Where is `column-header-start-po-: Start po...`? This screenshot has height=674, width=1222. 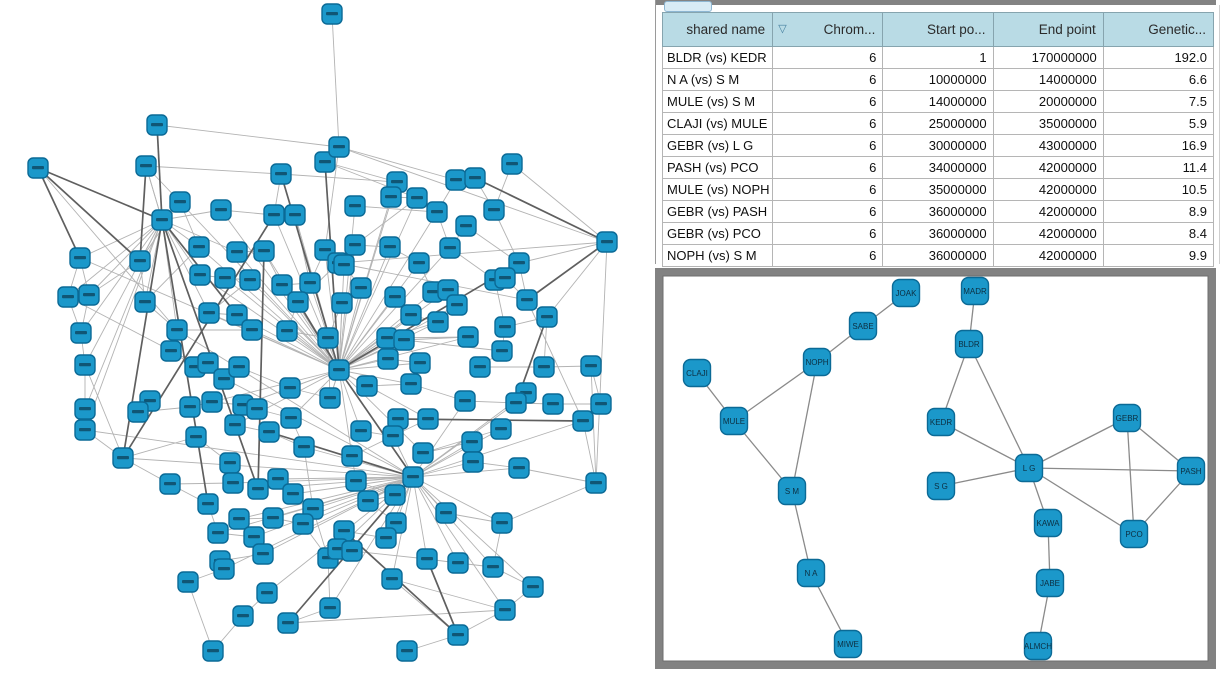 column-header-start-po-: Start po... is located at coordinates (938, 29).